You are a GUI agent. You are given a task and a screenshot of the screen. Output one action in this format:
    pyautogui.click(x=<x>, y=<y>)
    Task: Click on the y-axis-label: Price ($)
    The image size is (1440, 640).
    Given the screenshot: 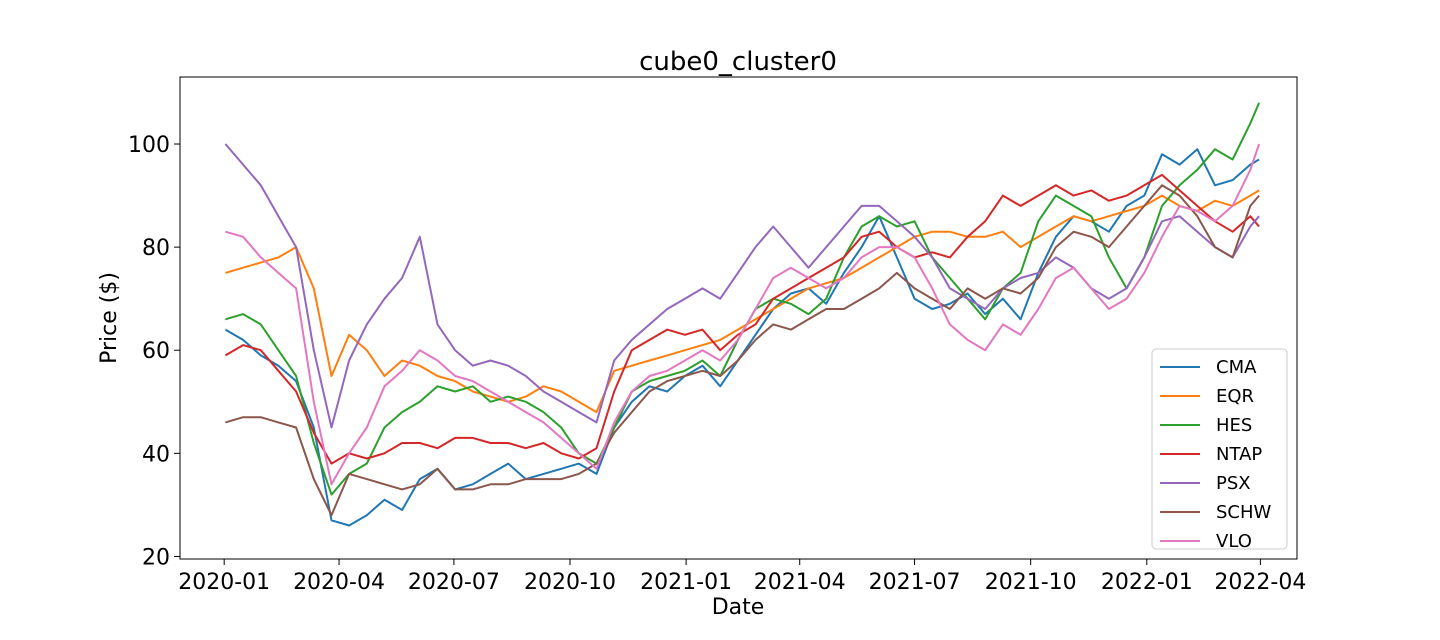 What is the action you would take?
    pyautogui.click(x=109, y=318)
    